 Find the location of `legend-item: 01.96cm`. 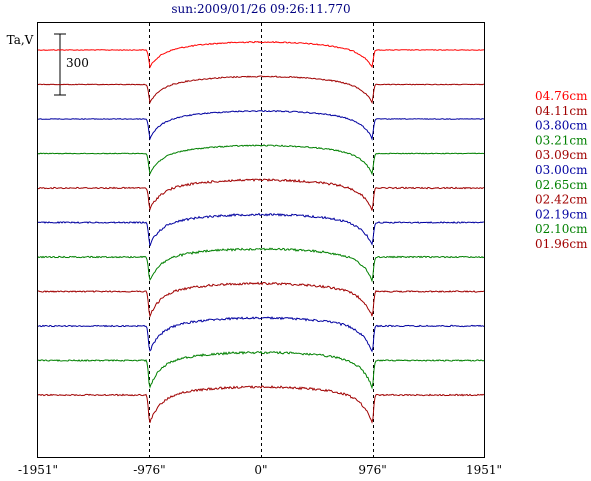

legend-item: 01.96cm is located at coordinates (561, 244).